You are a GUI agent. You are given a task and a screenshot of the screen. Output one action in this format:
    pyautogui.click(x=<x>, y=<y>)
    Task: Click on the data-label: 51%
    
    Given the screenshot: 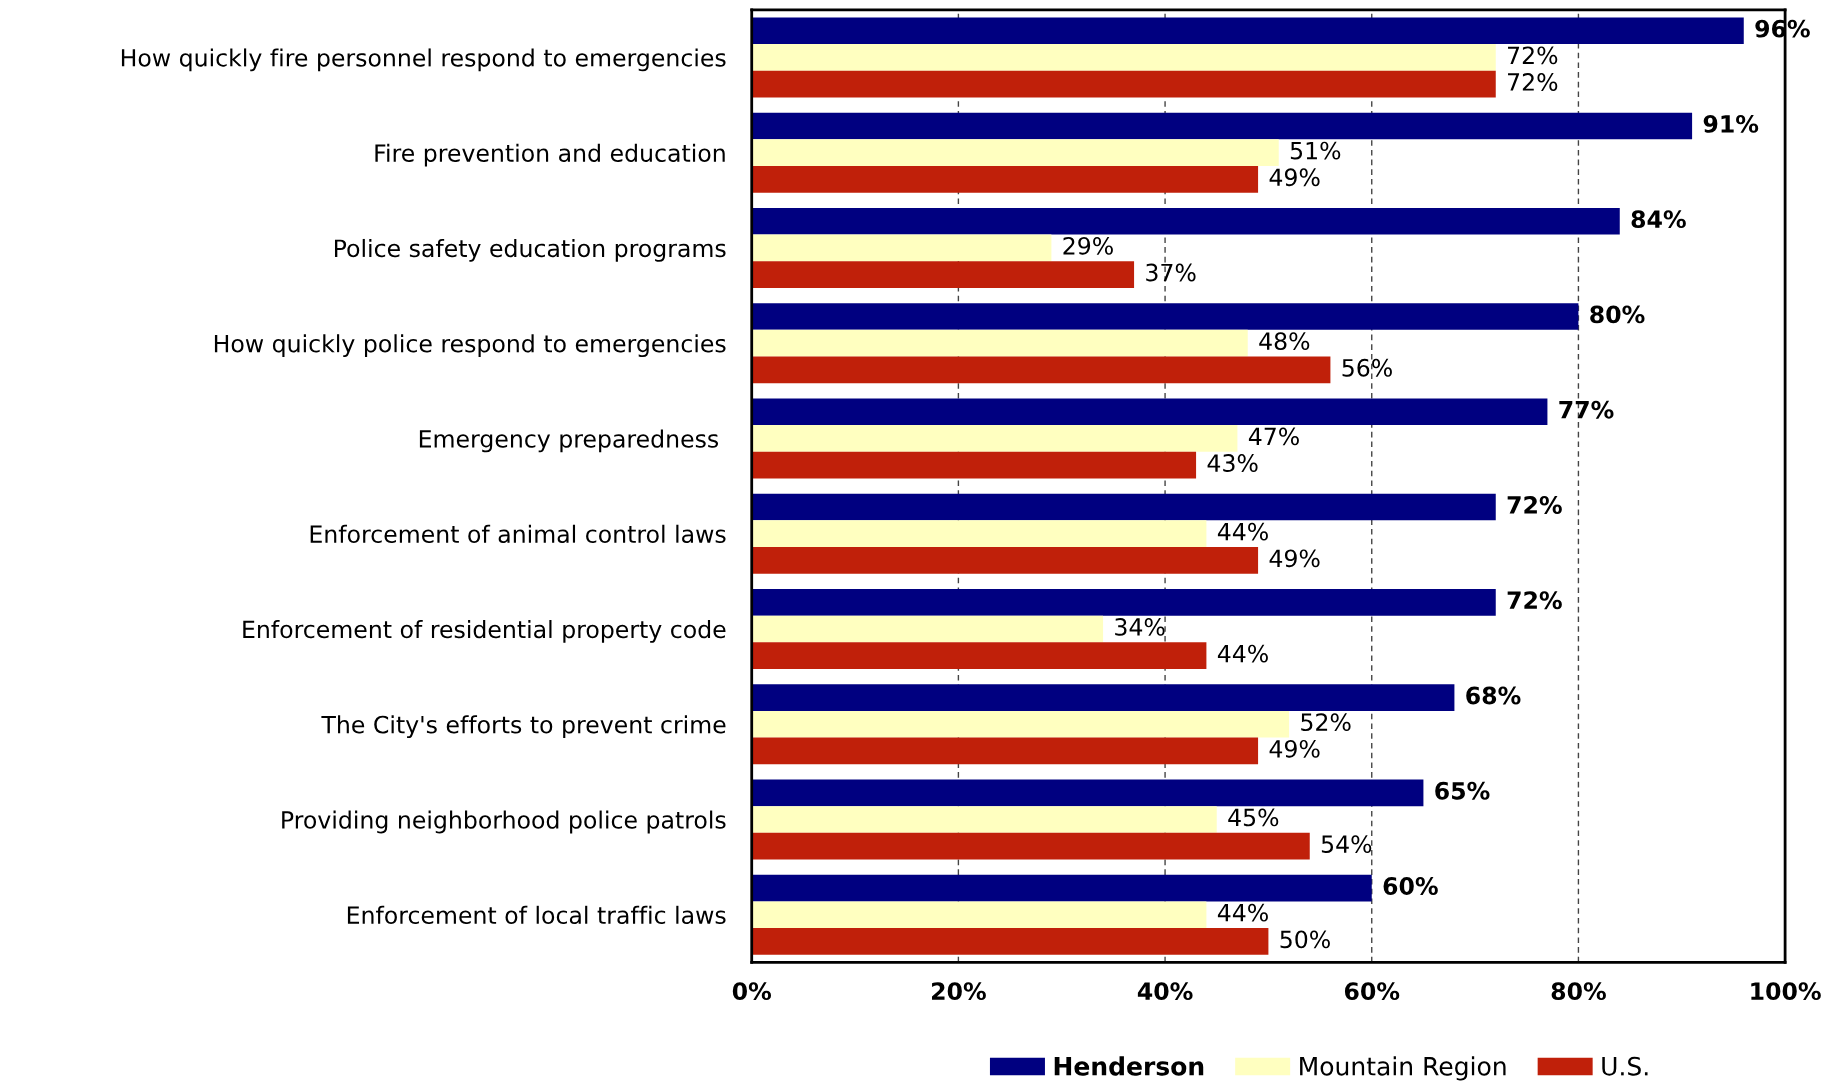 What is the action you would take?
    pyautogui.click(x=1315, y=150)
    